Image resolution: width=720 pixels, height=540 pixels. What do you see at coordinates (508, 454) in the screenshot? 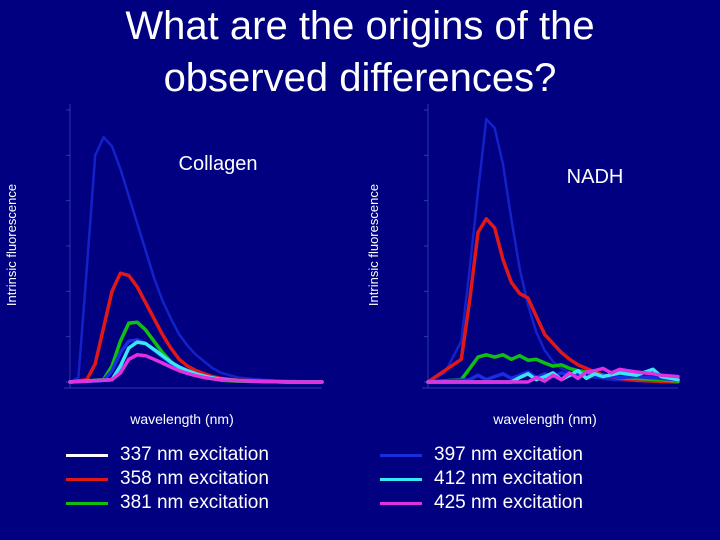
I see `legend-label-397: 397 nm excitation` at bounding box center [508, 454].